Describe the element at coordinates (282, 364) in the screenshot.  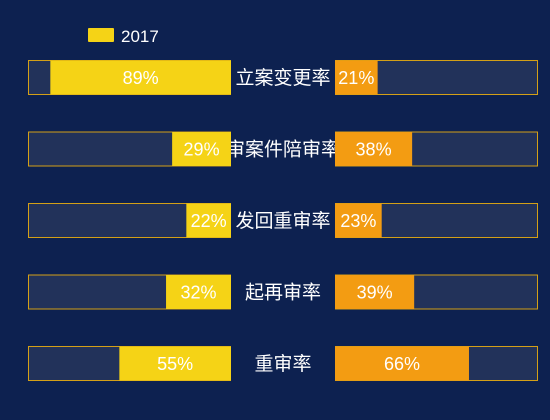
I see `category-label: 重审率` at that location.